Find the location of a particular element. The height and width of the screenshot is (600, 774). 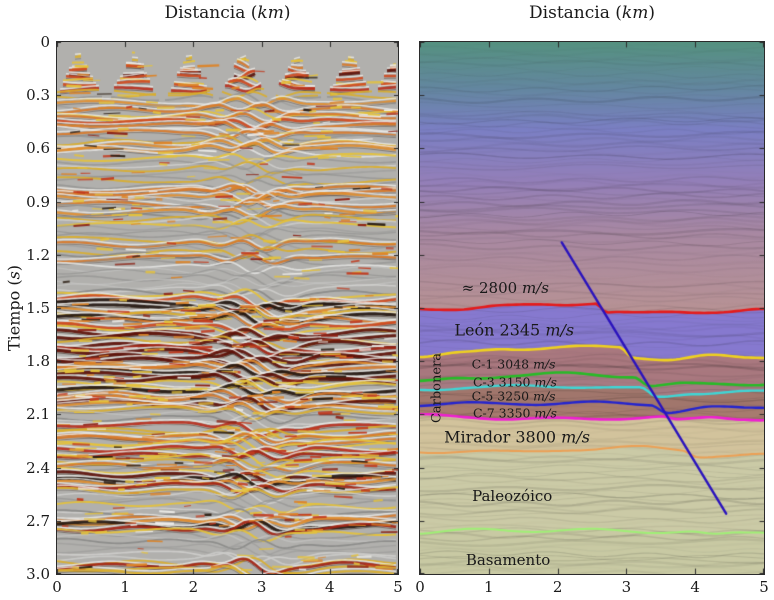

y-tick-label: 3.0 is located at coordinates (38, 574).